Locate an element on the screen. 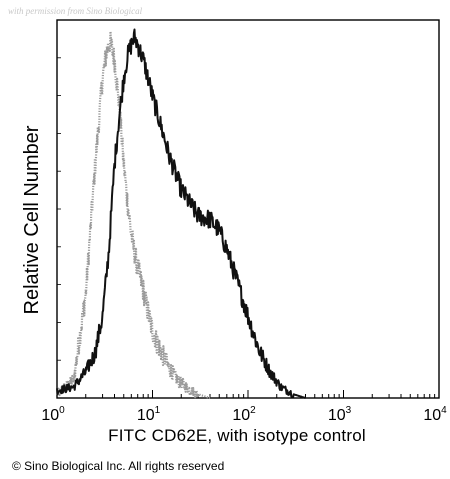  watermark: with permission from Sino Biological is located at coordinates (75, 11).